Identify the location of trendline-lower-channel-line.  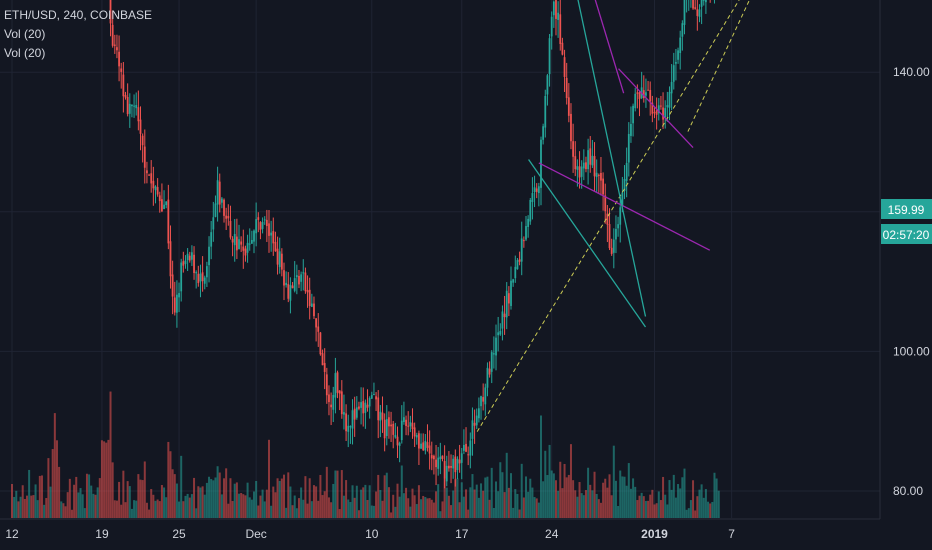
(624, 206).